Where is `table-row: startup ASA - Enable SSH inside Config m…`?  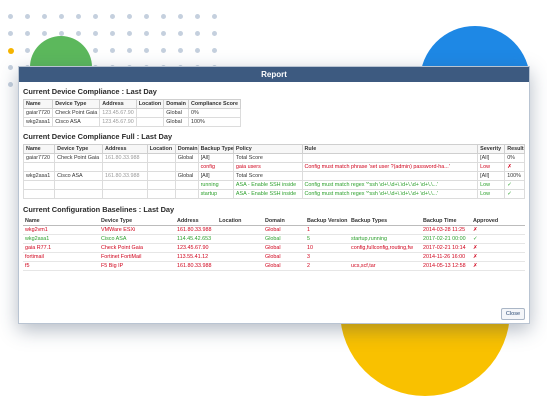 table-row: startup ASA - Enable SSH inside Config m… is located at coordinates (273, 194).